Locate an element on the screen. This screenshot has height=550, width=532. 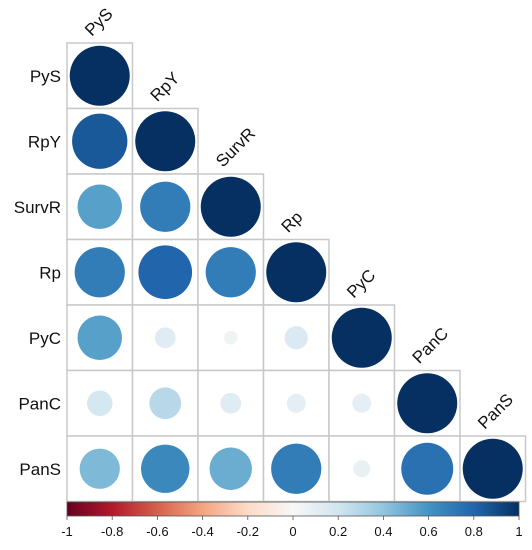
colorbar-tick-label: -0.8 is located at coordinates (112, 531).